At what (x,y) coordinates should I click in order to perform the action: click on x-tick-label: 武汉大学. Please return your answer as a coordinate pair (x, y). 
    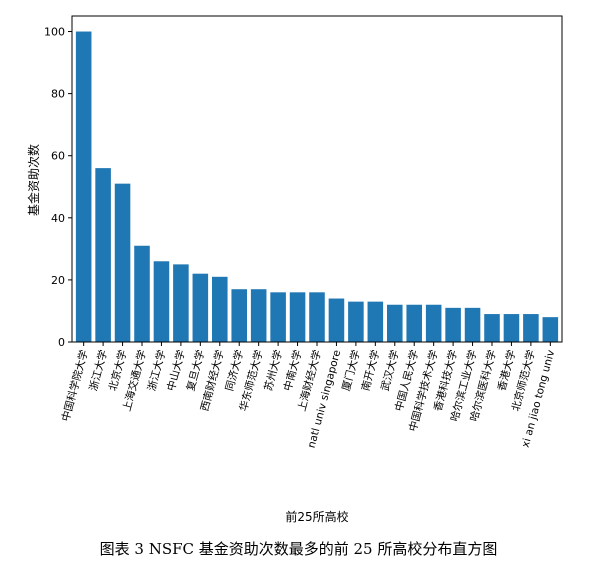
    Looking at the image, I should click on (389, 370).